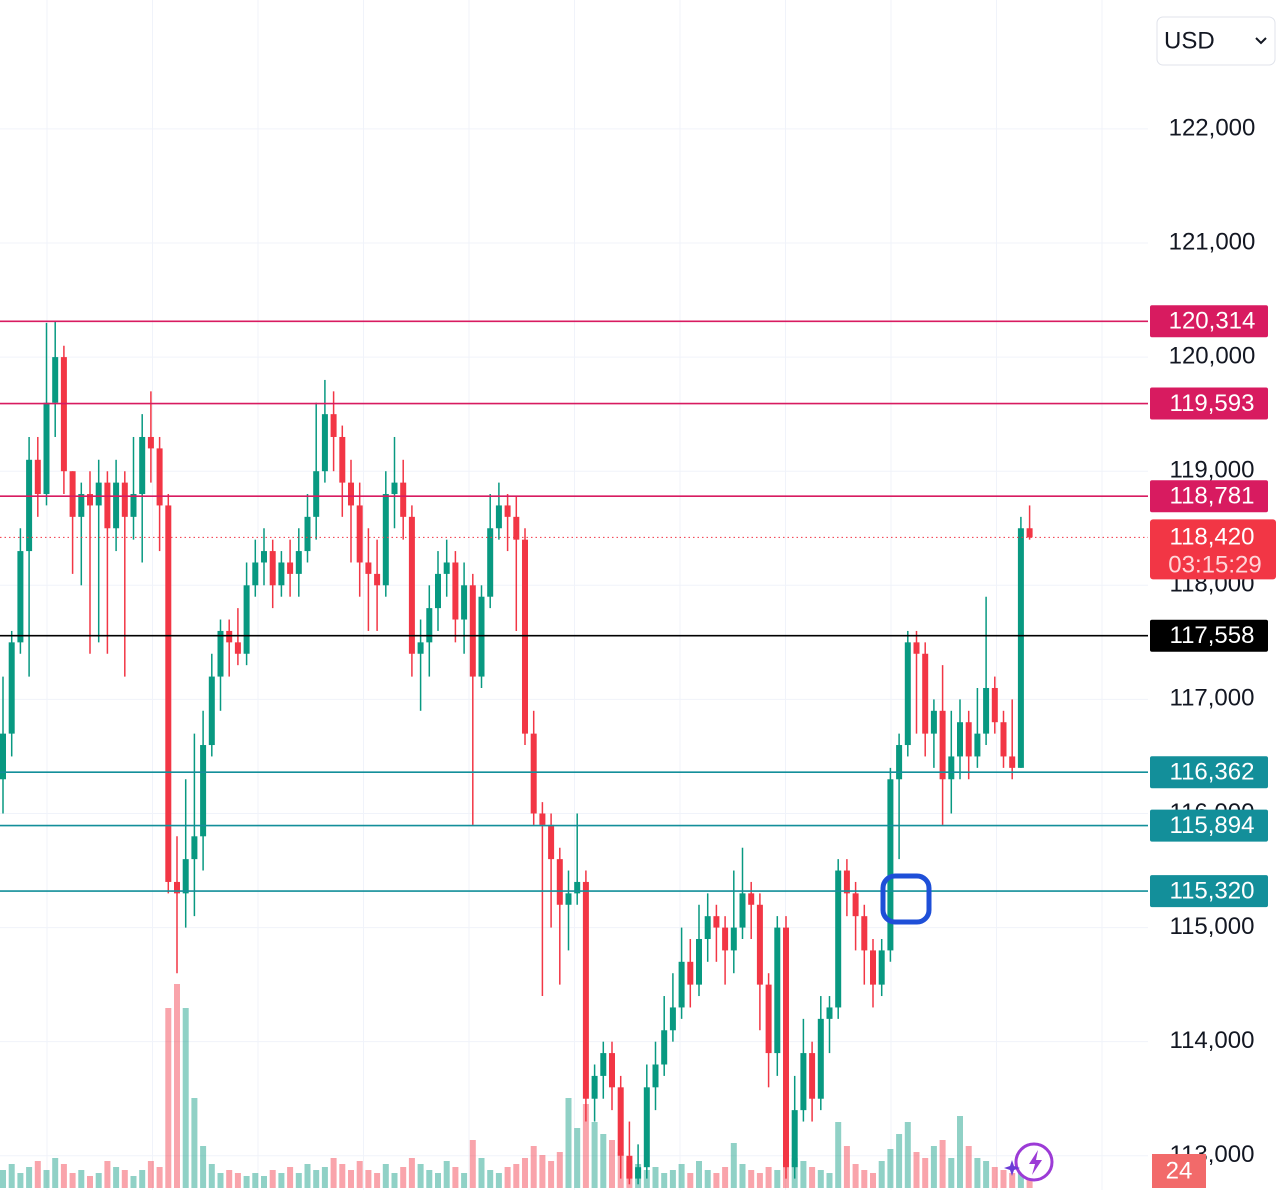 The height and width of the screenshot is (1195, 1284). Describe the element at coordinates (1179, 1170) in the screenshot. I see `badge-label: 24` at that location.